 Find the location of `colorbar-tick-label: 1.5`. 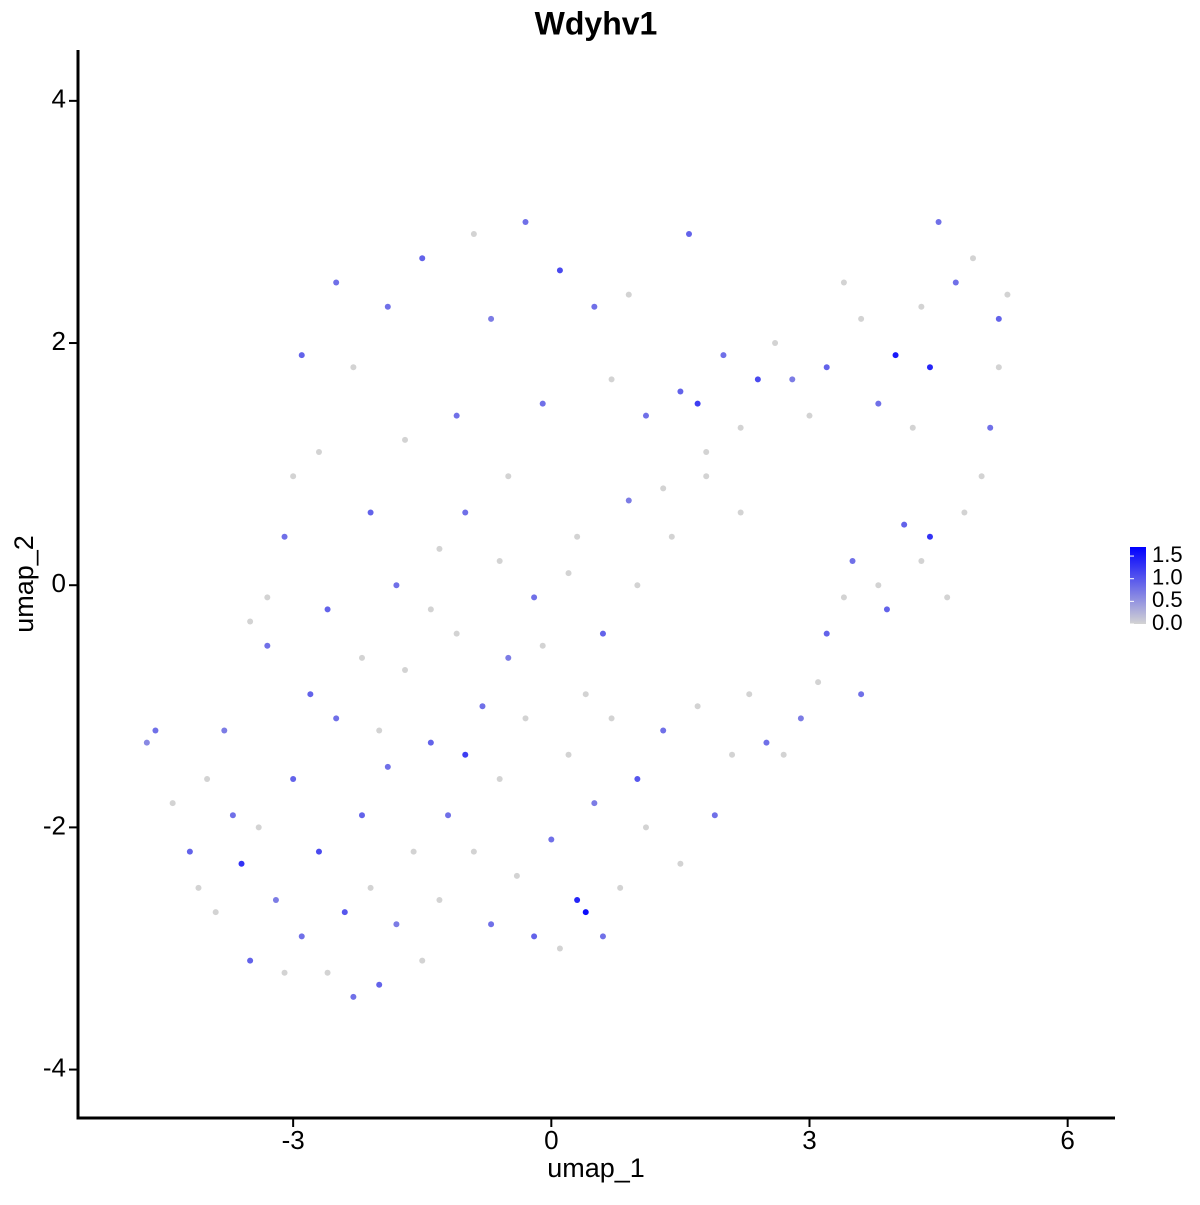

colorbar-tick-label: 1.5 is located at coordinates (1167, 554).